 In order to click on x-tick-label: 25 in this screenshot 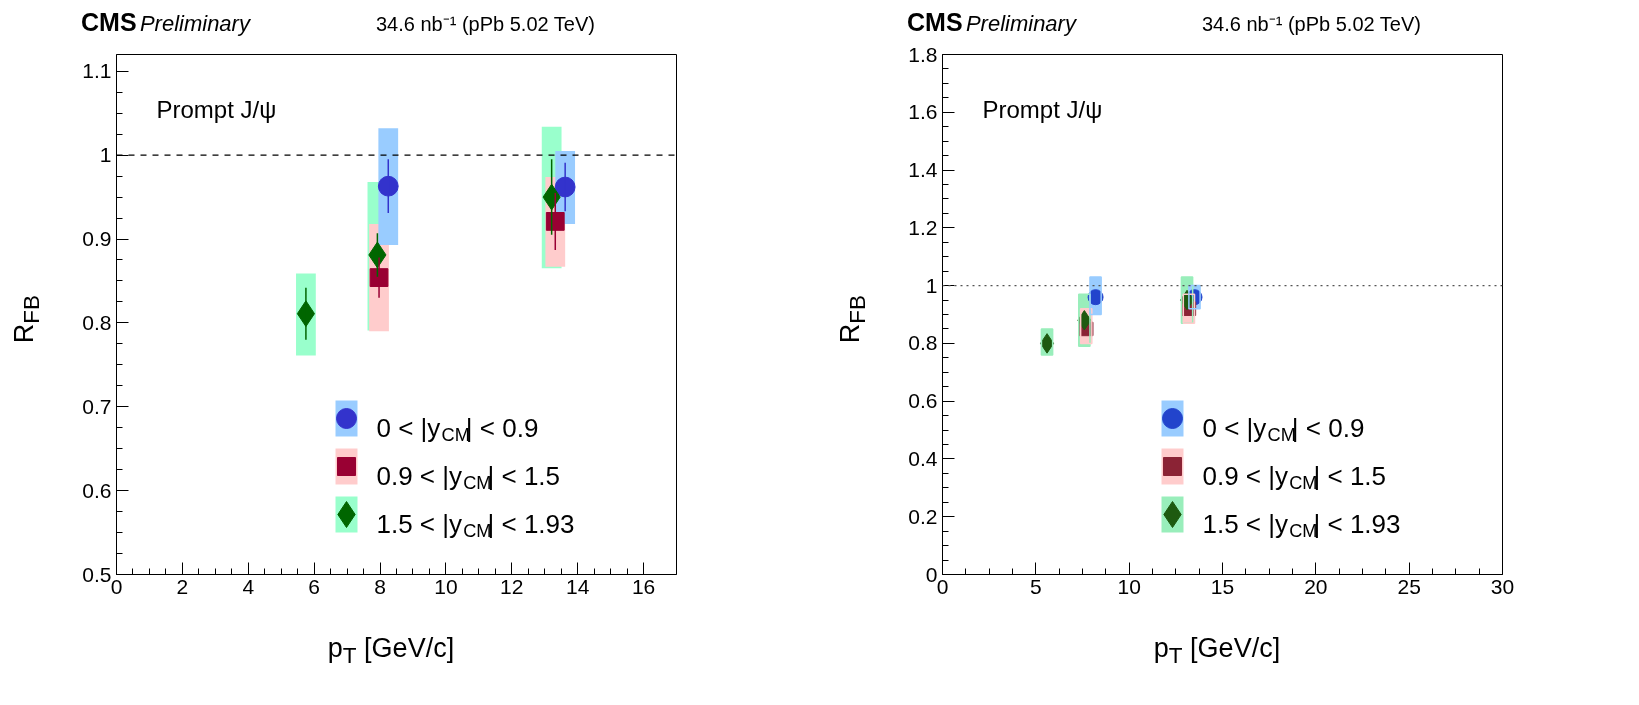, I will do `click(1409, 586)`.